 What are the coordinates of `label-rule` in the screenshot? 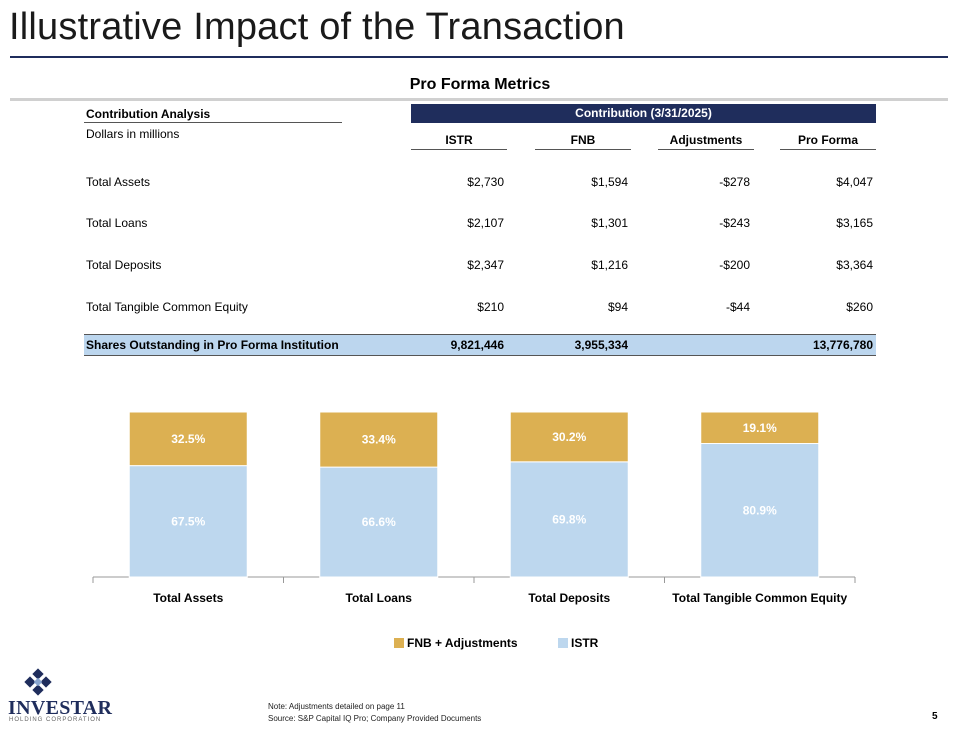 It's located at (213, 122).